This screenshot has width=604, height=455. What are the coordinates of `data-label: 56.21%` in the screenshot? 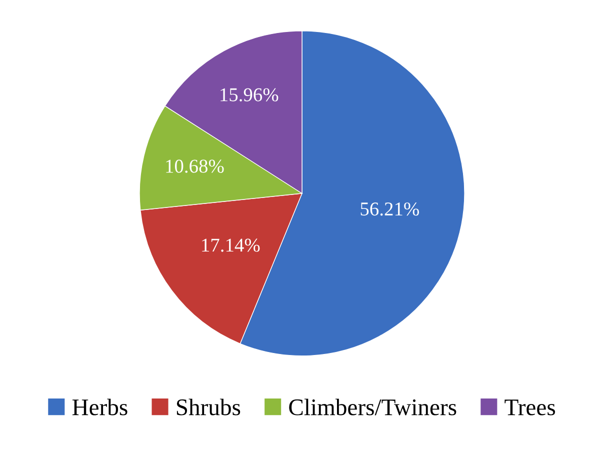 It's located at (389, 209).